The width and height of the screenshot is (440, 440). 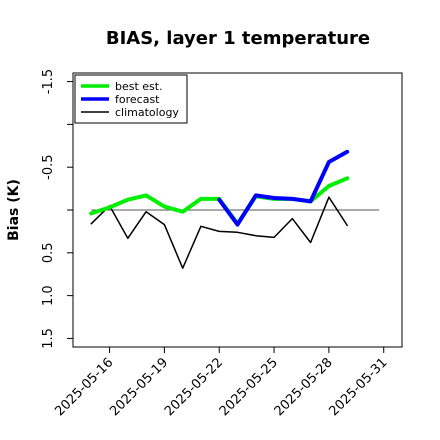 I want to click on x-tick-label: 2025-05-28, so click(x=304, y=387).